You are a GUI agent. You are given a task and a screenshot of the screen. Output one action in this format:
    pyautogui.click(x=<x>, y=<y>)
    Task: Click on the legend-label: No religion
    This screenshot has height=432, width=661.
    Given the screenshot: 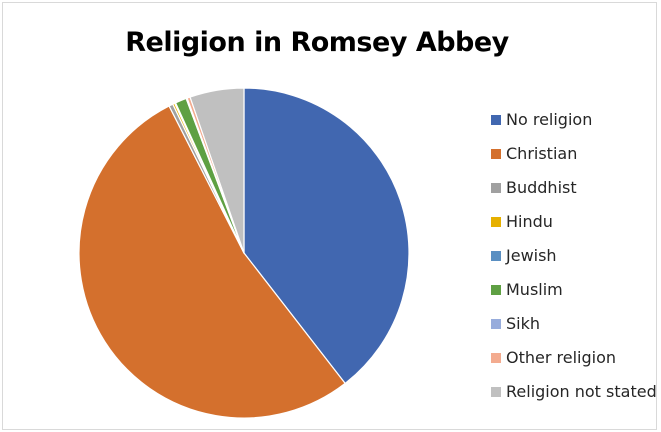 What is the action you would take?
    pyautogui.click(x=549, y=119)
    